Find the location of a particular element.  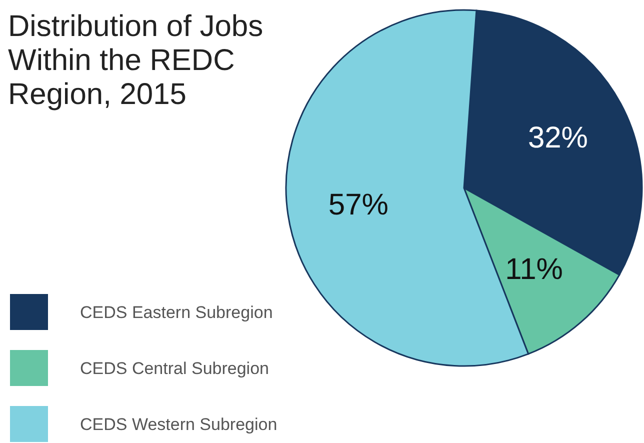

text: Distribution of Jobs Within the REDC Region, 2015 is located at coordinates (136, 60).